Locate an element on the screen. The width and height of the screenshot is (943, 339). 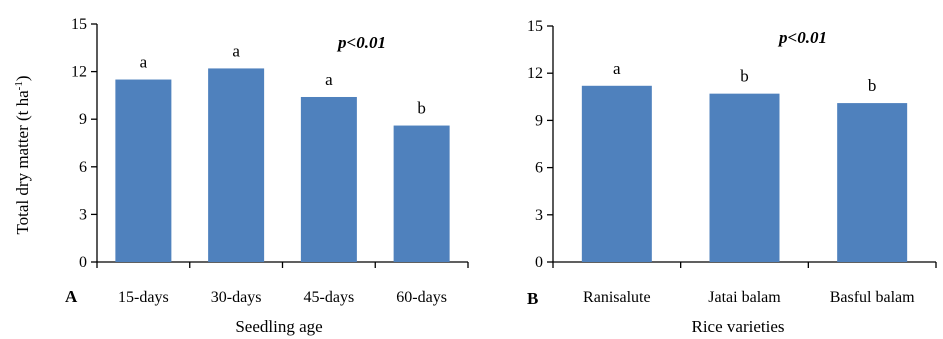
panel-a-y-axis-title-end: ) is located at coordinates (22, 78).